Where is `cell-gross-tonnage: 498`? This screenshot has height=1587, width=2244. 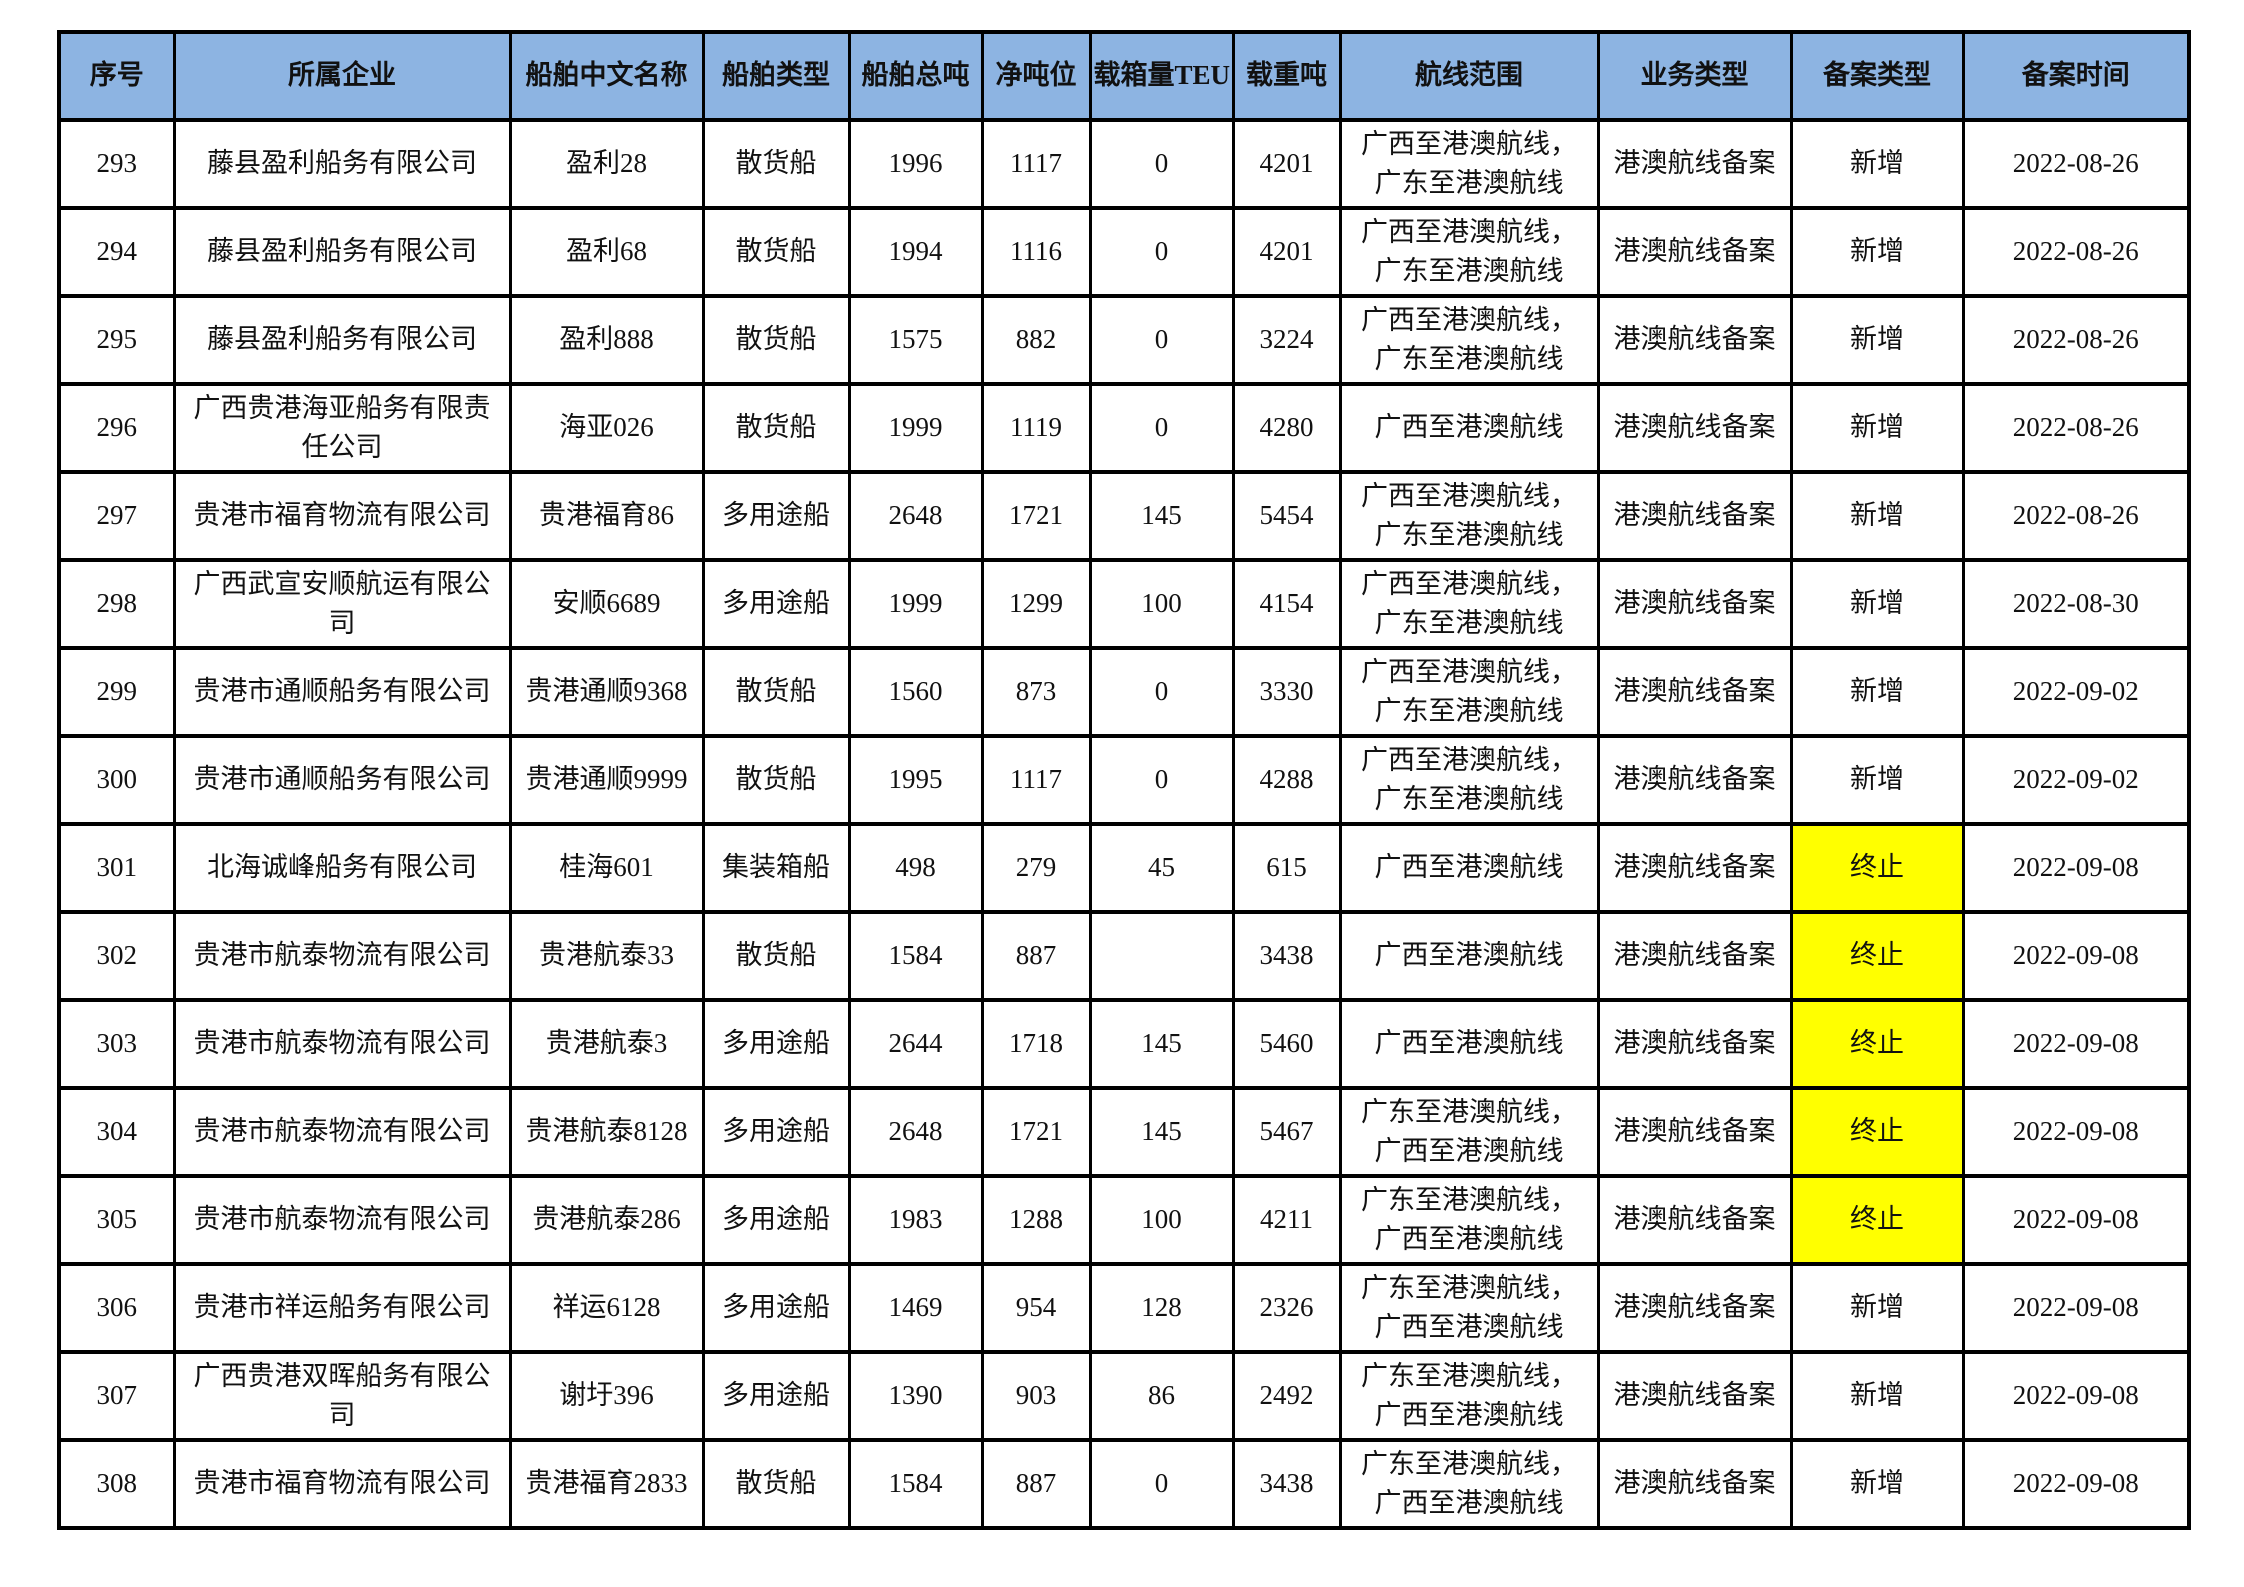 cell-gross-tonnage: 498 is located at coordinates (915, 868).